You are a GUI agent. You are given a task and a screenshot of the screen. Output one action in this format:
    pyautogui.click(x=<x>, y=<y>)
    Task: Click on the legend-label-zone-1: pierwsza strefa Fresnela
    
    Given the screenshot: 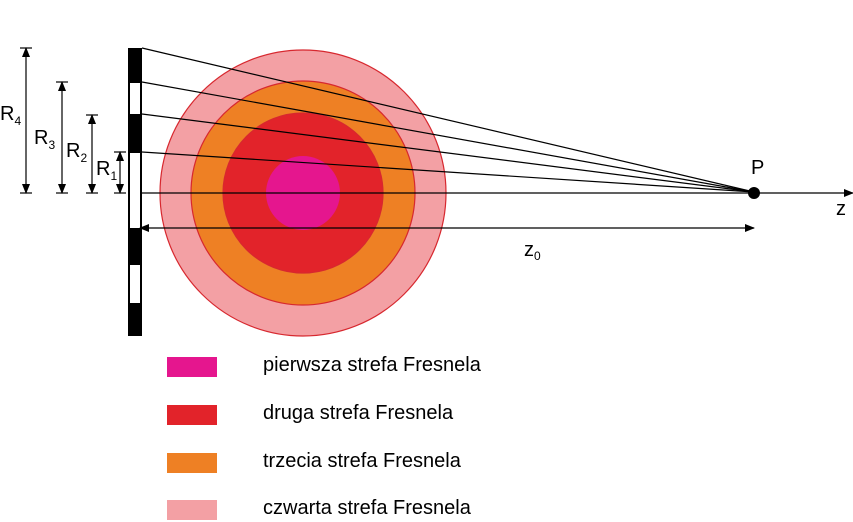 What is the action you would take?
    pyautogui.click(x=372, y=365)
    